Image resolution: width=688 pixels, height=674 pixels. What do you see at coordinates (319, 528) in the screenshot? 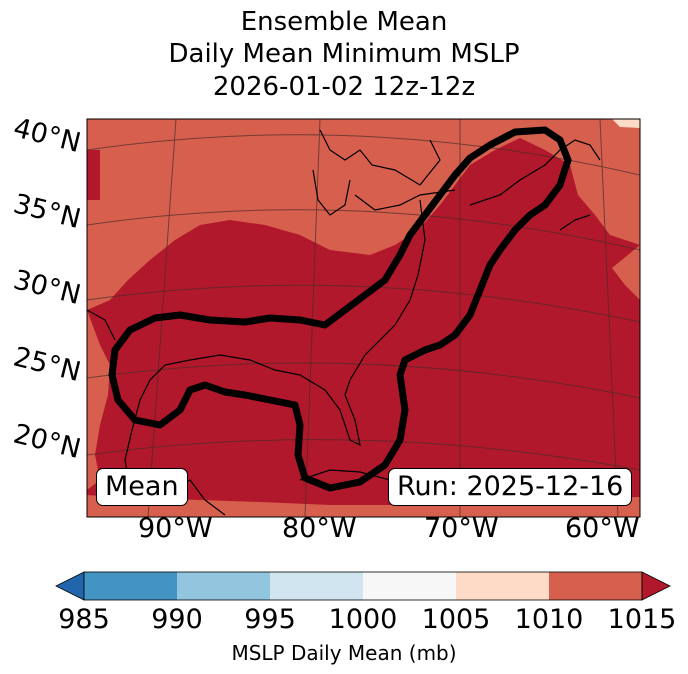
I see `lon-label-80w: 80°W` at bounding box center [319, 528].